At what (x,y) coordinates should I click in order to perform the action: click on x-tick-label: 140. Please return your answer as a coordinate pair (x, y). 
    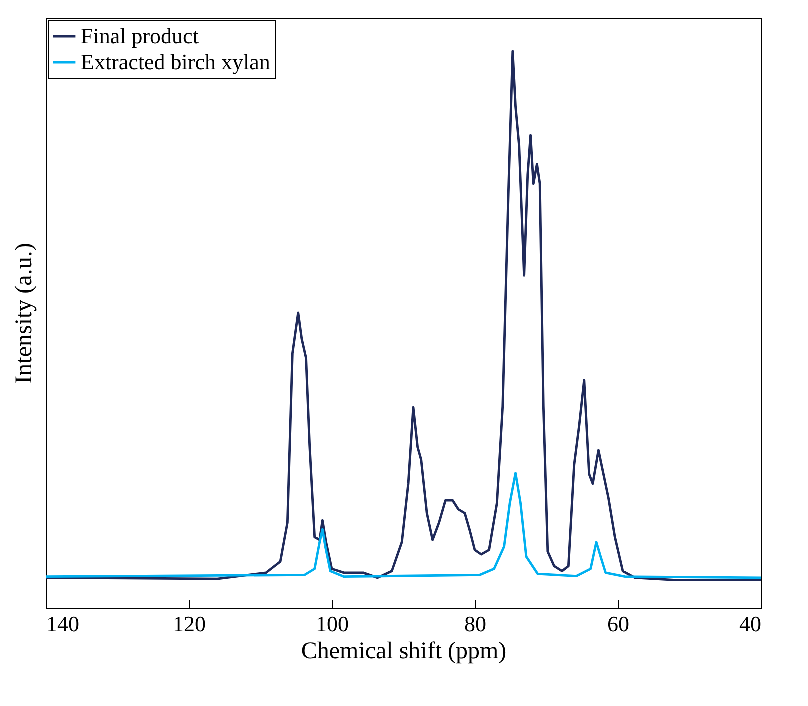
    Looking at the image, I should click on (63, 624).